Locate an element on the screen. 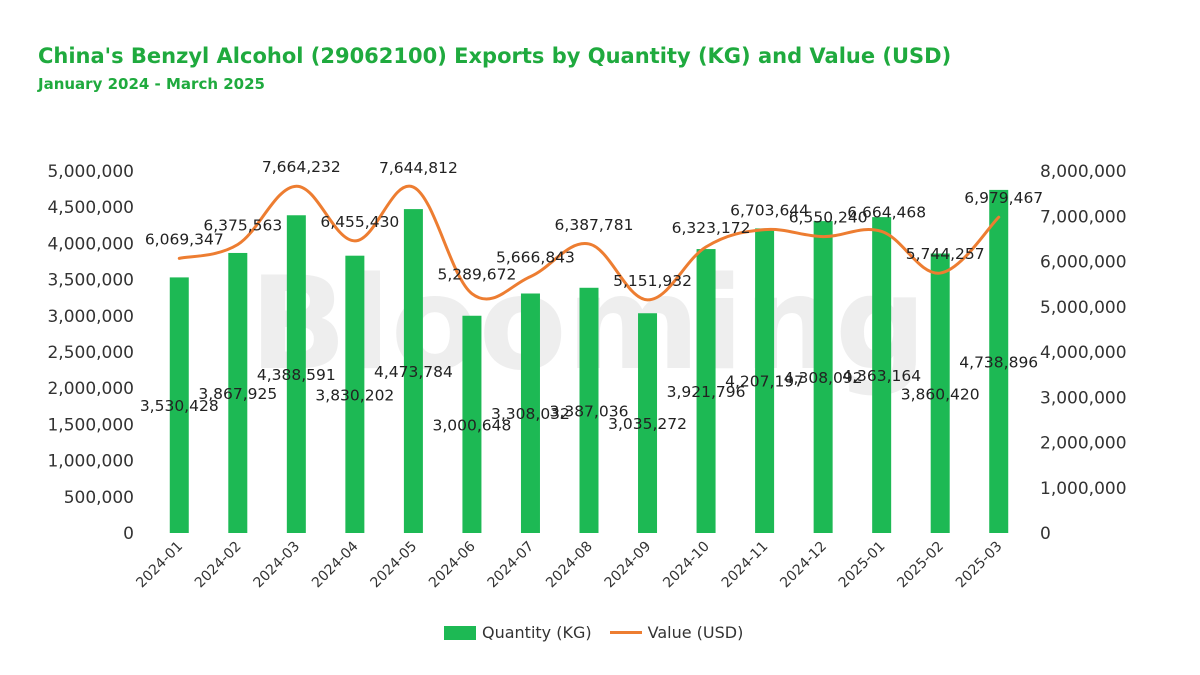 Image resolution: width=1200 pixels, height=675 pixels. x-tick-label: 2025-01 is located at coordinates (862, 565).